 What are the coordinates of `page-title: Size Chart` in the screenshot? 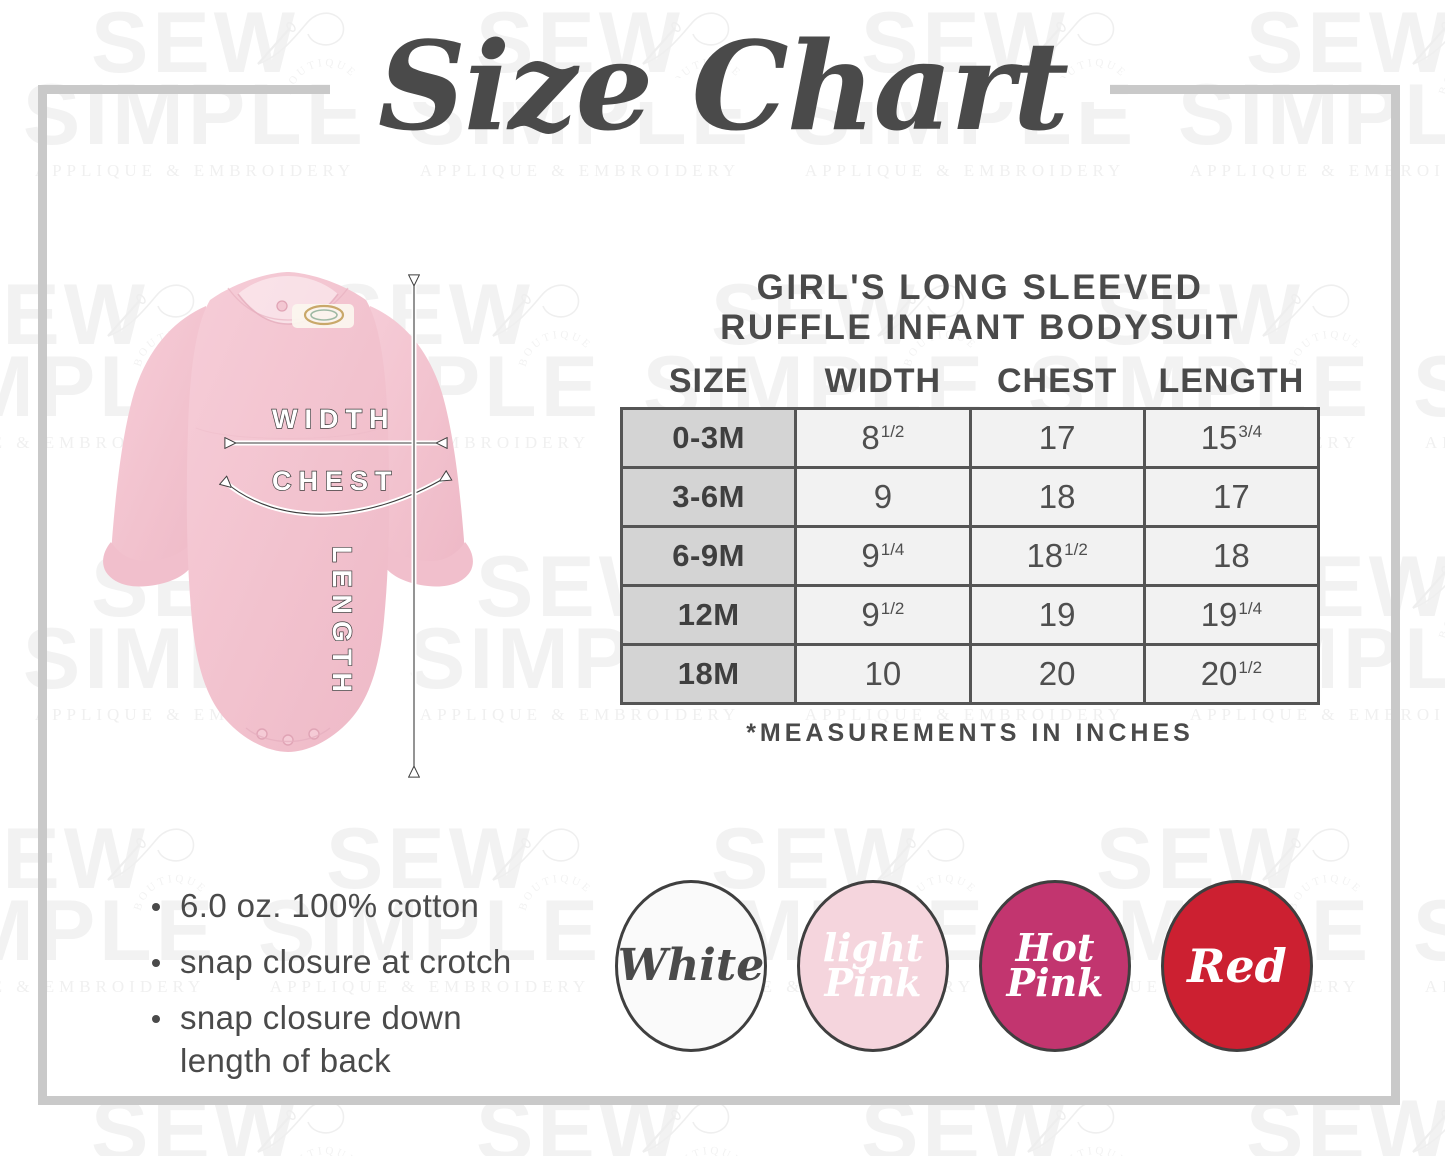 It's located at (723, 86).